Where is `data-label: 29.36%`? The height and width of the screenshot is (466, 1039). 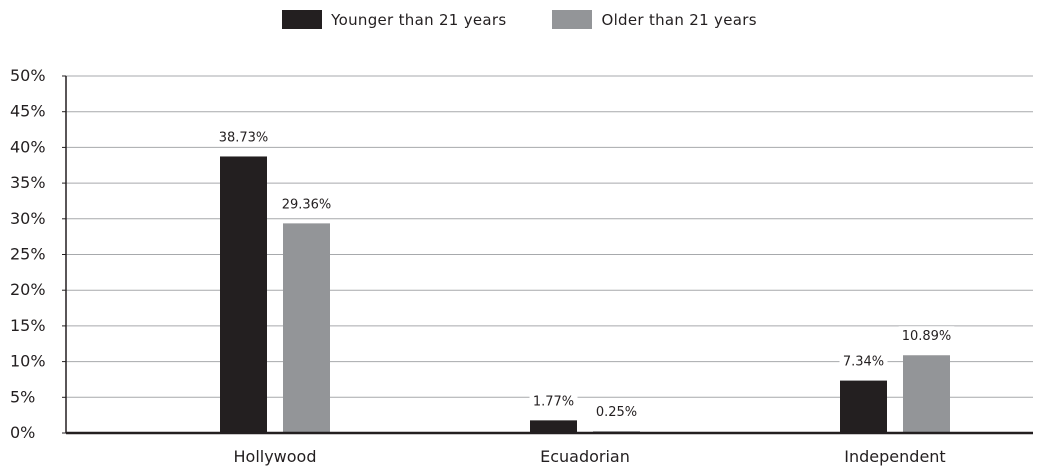 data-label: 29.36% is located at coordinates (307, 204).